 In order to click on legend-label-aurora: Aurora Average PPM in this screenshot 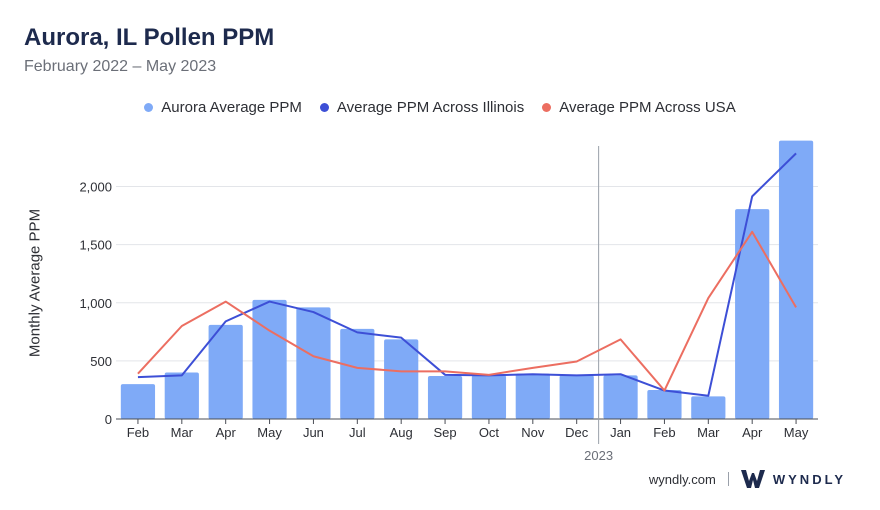, I will do `click(231, 107)`.